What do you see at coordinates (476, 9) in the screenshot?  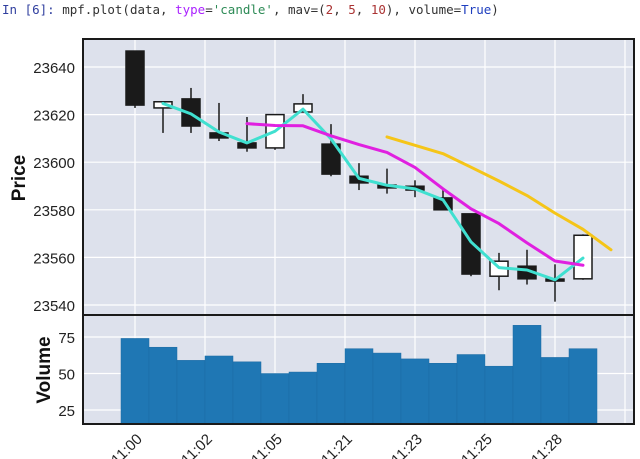 I see `code-boolean: True` at bounding box center [476, 9].